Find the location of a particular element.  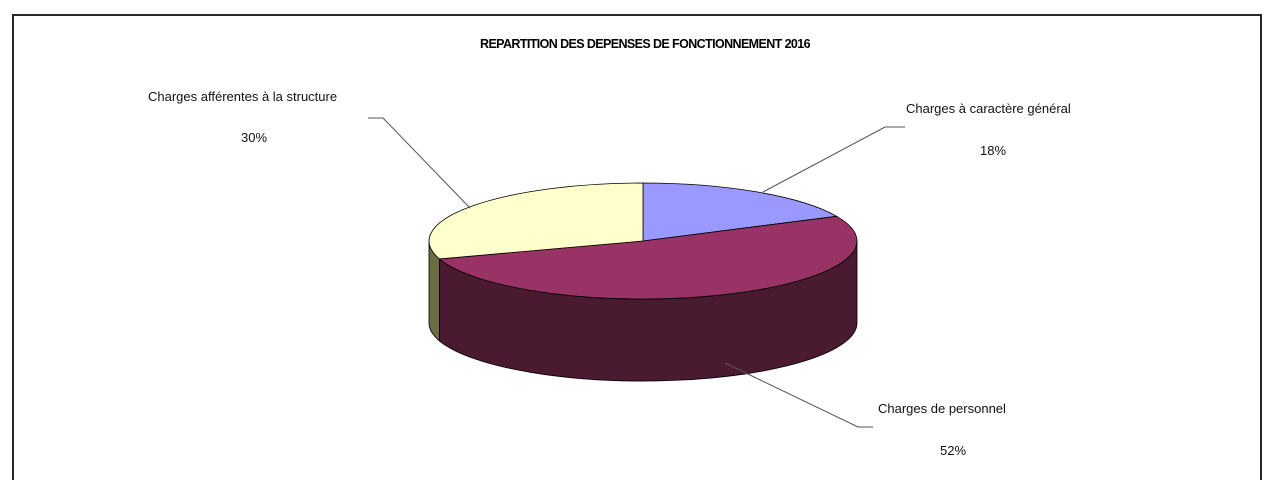

slice-label-personnel: Charges de personnel is located at coordinates (942, 408).